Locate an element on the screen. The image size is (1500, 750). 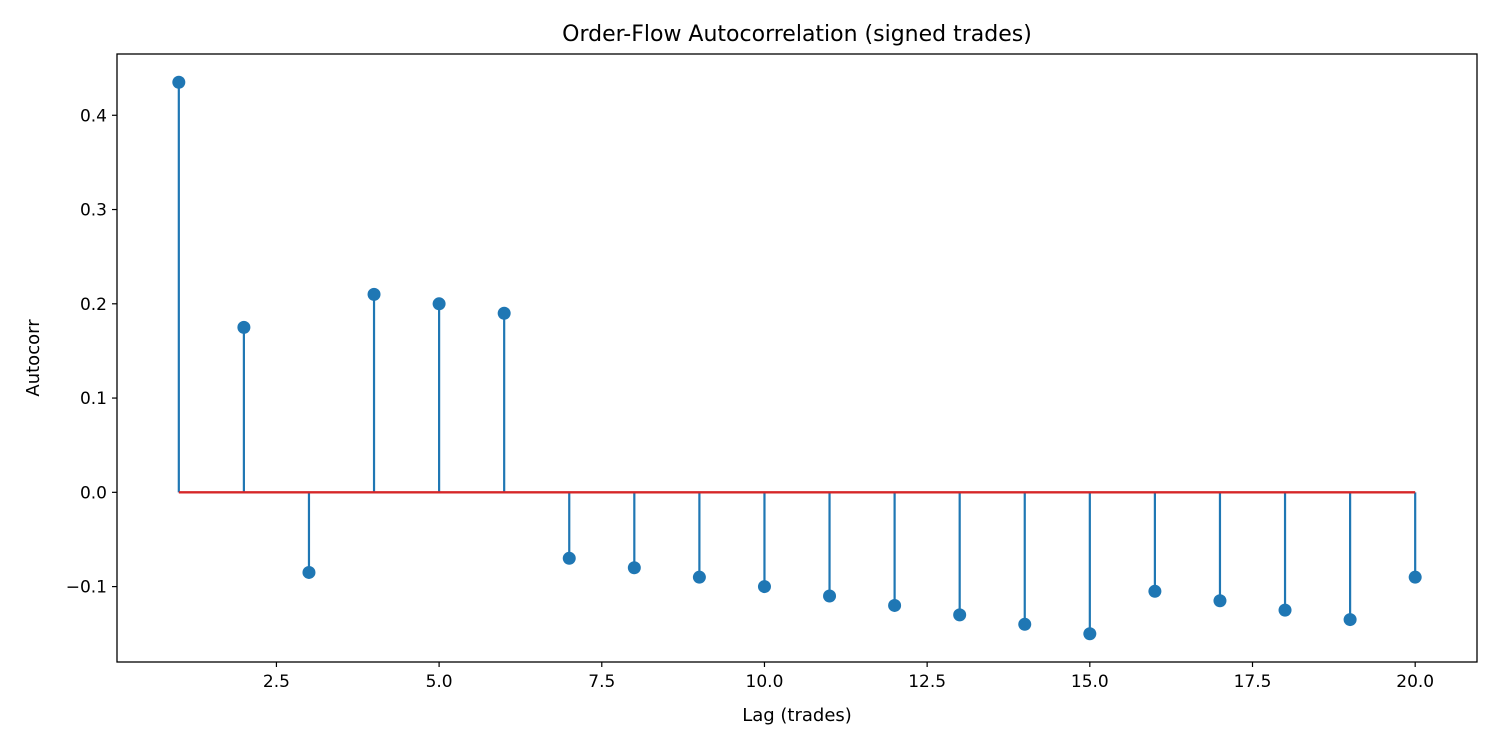
y-tick-label: −0.1 is located at coordinates (86, 588).